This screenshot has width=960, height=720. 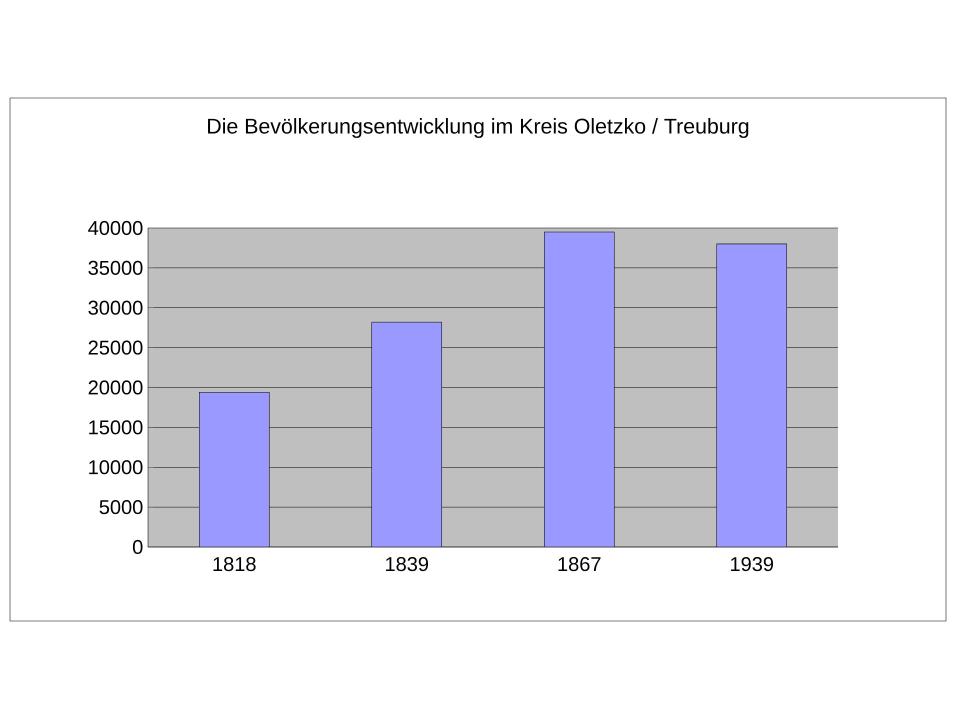 I want to click on y-tick-label: 40000, so click(x=115, y=228).